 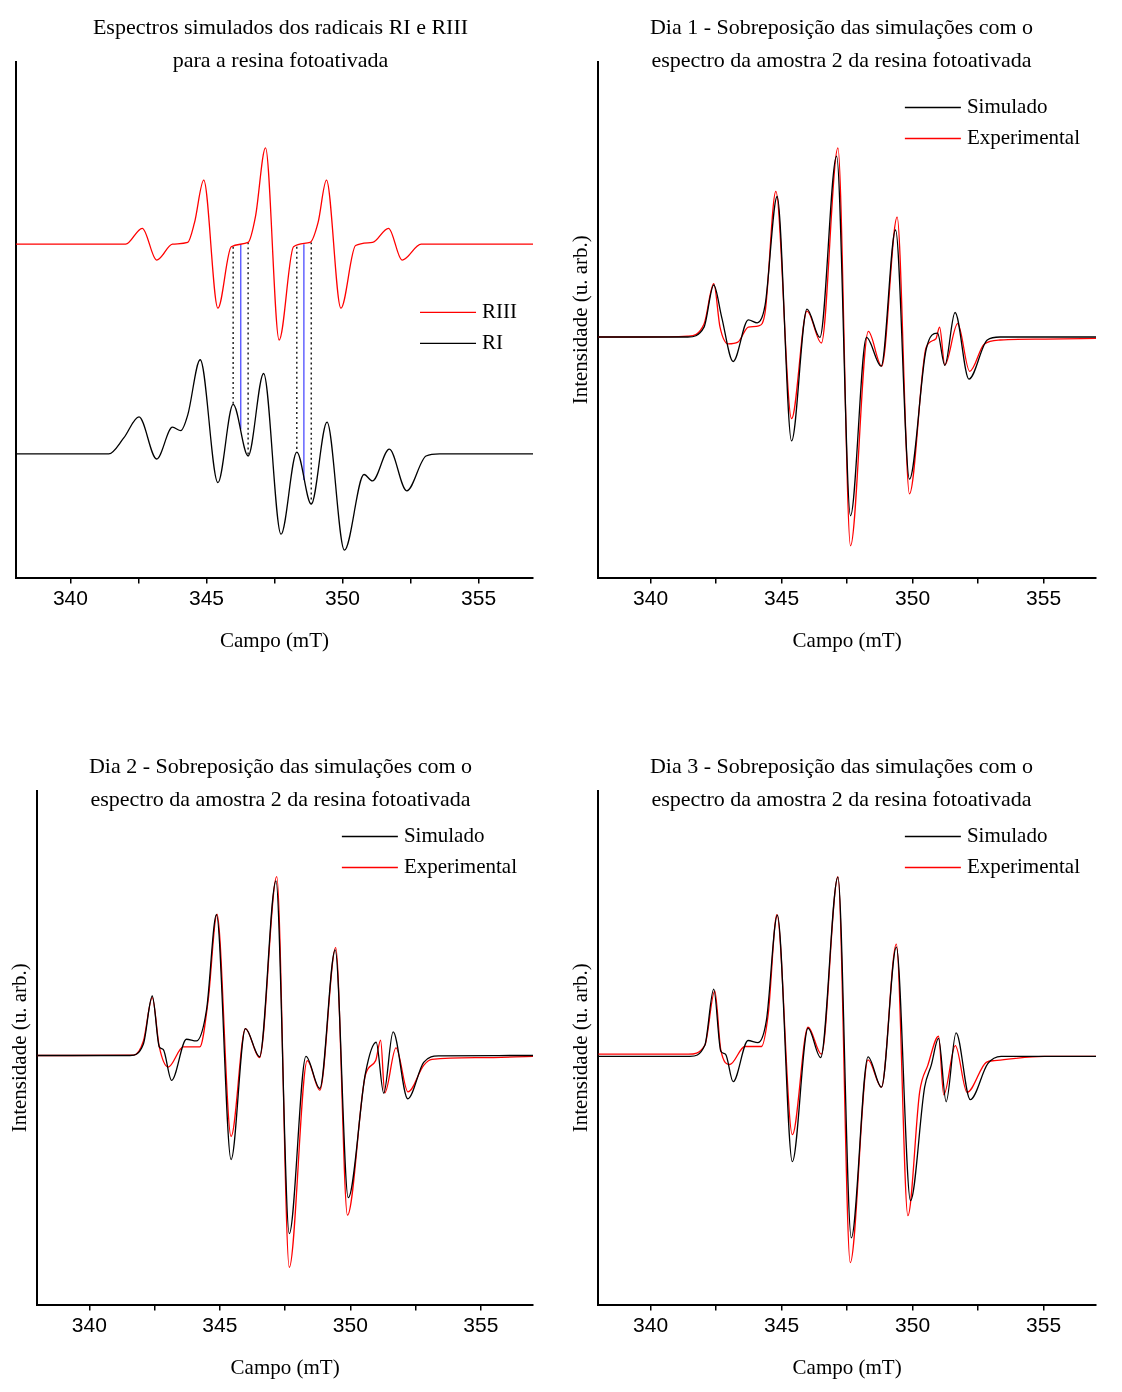 I want to click on chart-title: Dia 2 - Sobreposição das simulações com o espectro da amostra 2 da resina fotoativada, so click(x=280, y=782).